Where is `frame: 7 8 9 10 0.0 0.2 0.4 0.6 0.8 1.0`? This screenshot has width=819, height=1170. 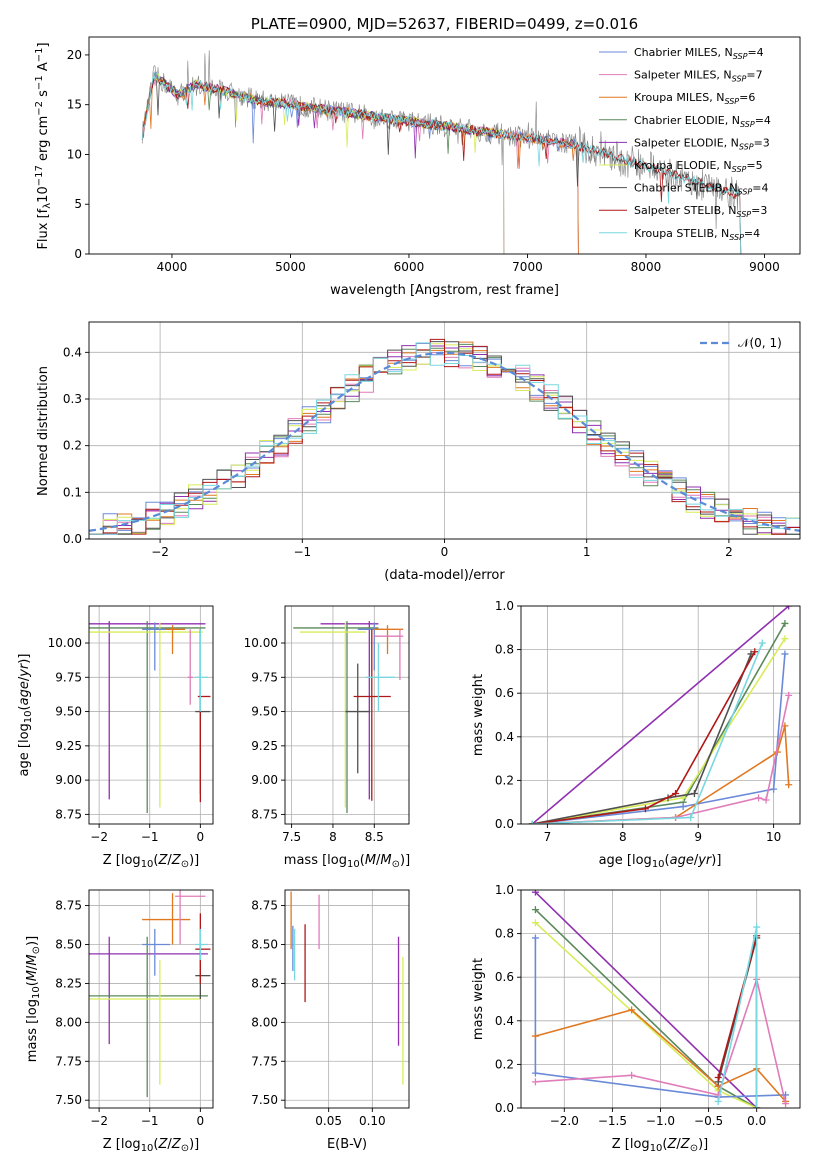 frame: 7 8 9 10 0.0 0.2 0.4 0.6 0.8 1.0 is located at coordinates (648, 721).